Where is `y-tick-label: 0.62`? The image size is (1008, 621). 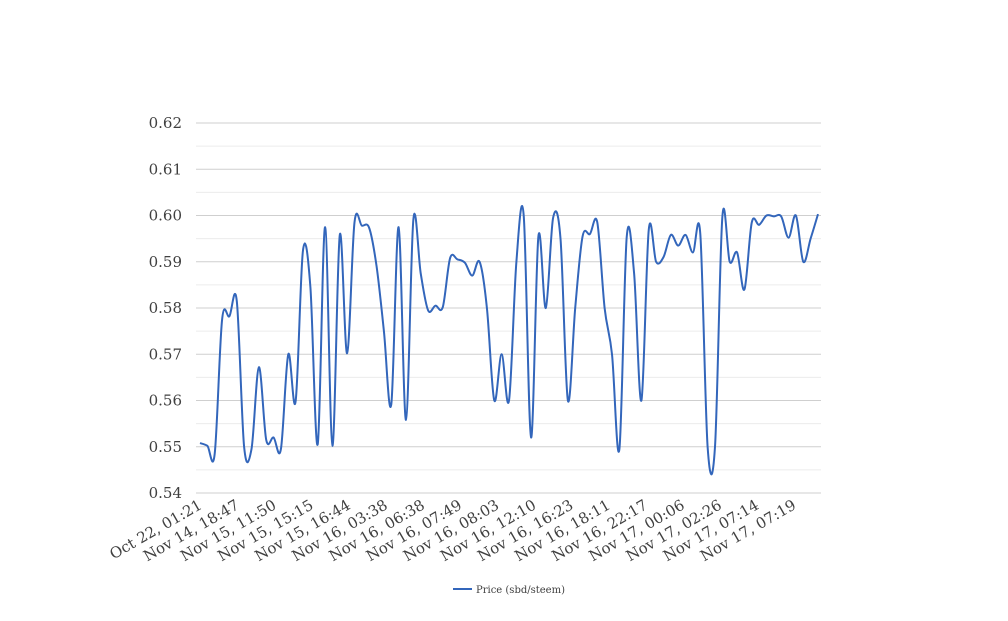 y-tick-label: 0.62 is located at coordinates (165, 123).